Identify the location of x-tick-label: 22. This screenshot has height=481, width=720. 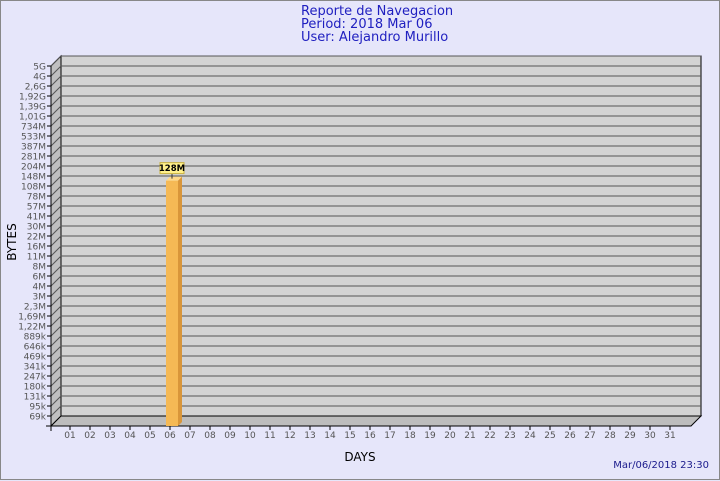
(489, 436).